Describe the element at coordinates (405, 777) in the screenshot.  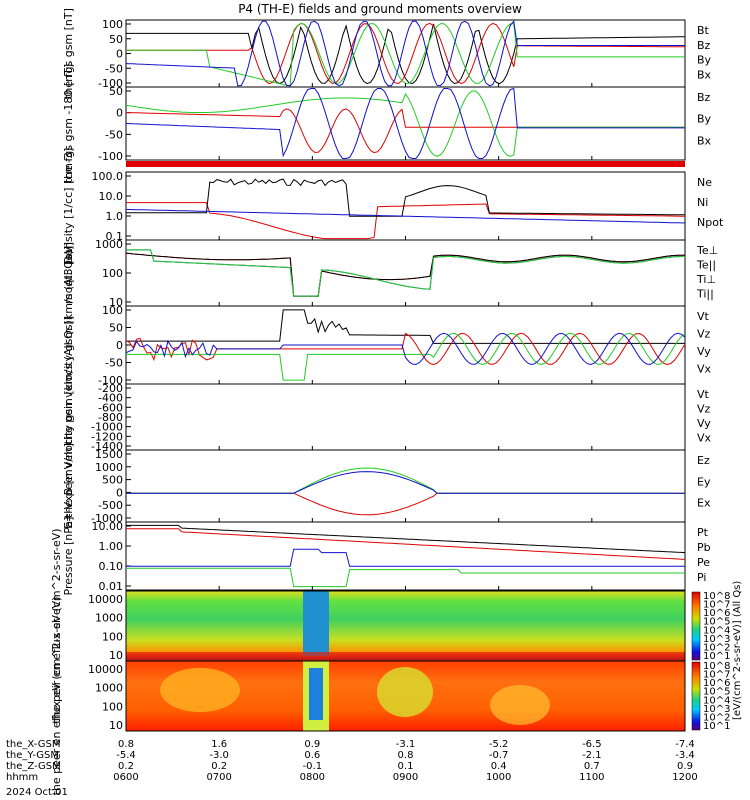
I see `footer-value: 0900` at that location.